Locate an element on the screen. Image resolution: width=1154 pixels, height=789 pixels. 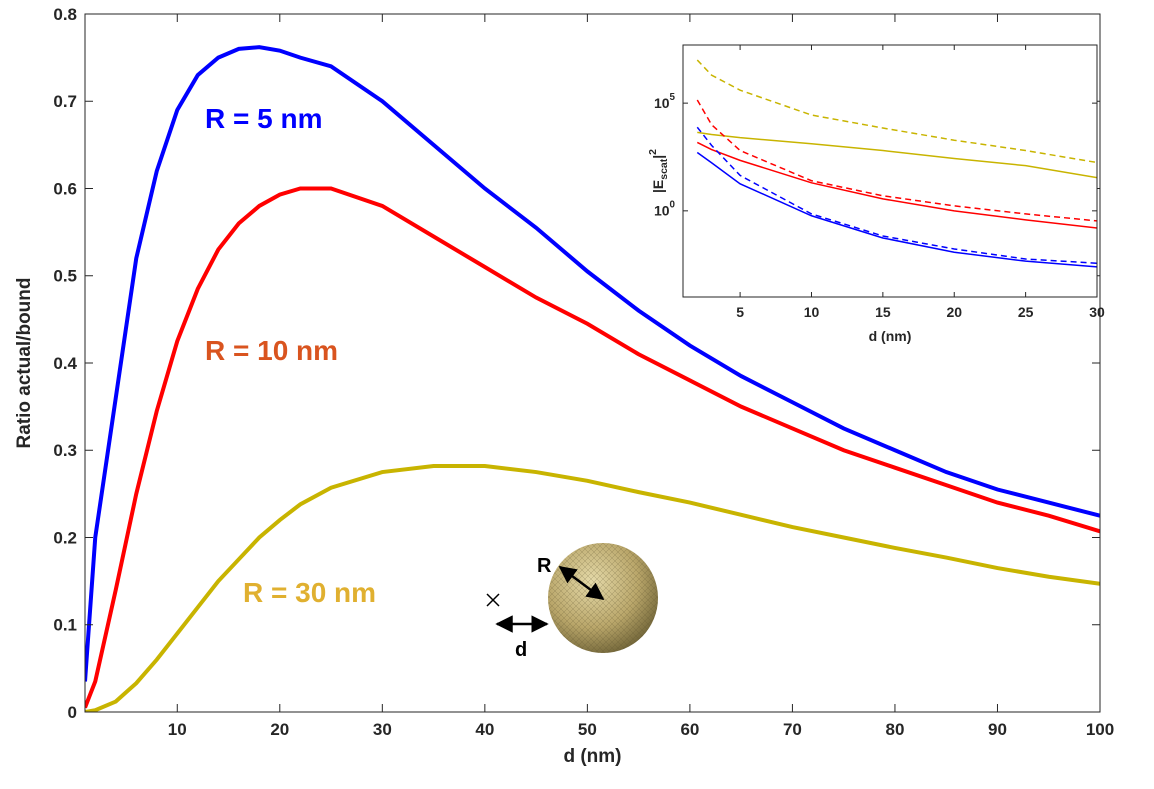
y-tick-label: 0.4 is located at coordinates (65, 363).